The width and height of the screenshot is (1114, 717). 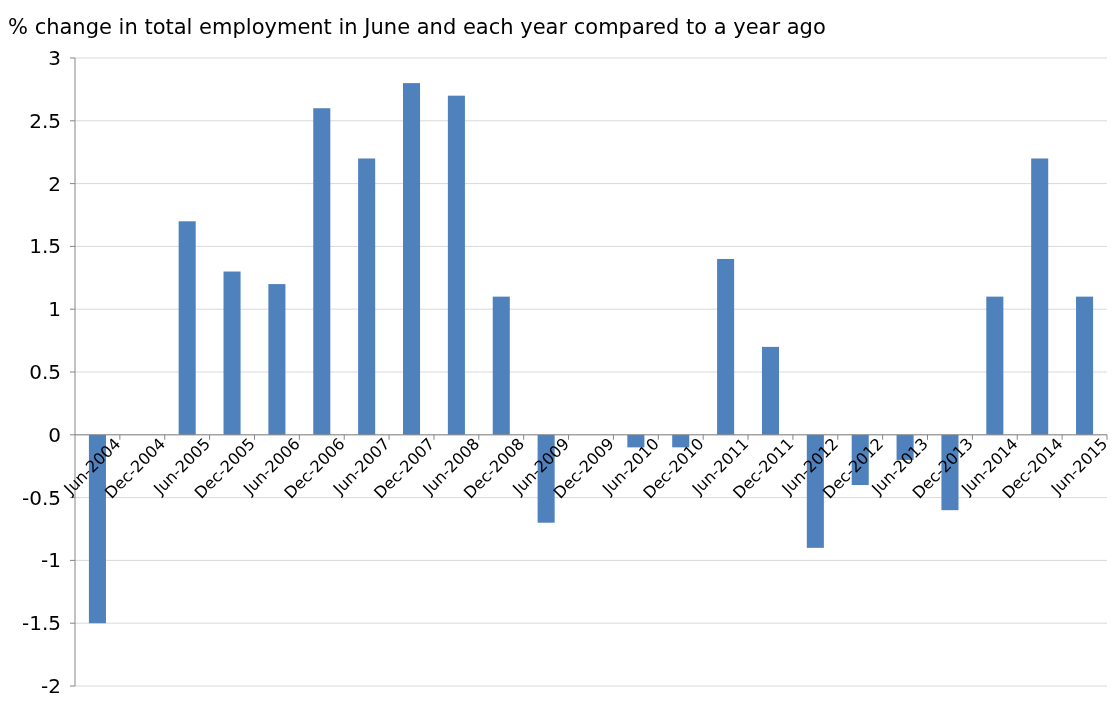 I want to click on y-tick-label: 3, so click(x=54, y=58).